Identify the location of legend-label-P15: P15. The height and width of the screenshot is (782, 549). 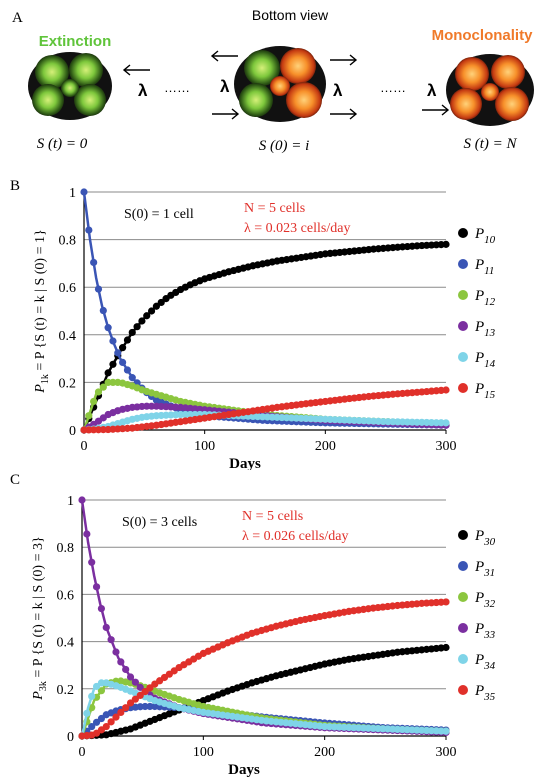
(485, 391).